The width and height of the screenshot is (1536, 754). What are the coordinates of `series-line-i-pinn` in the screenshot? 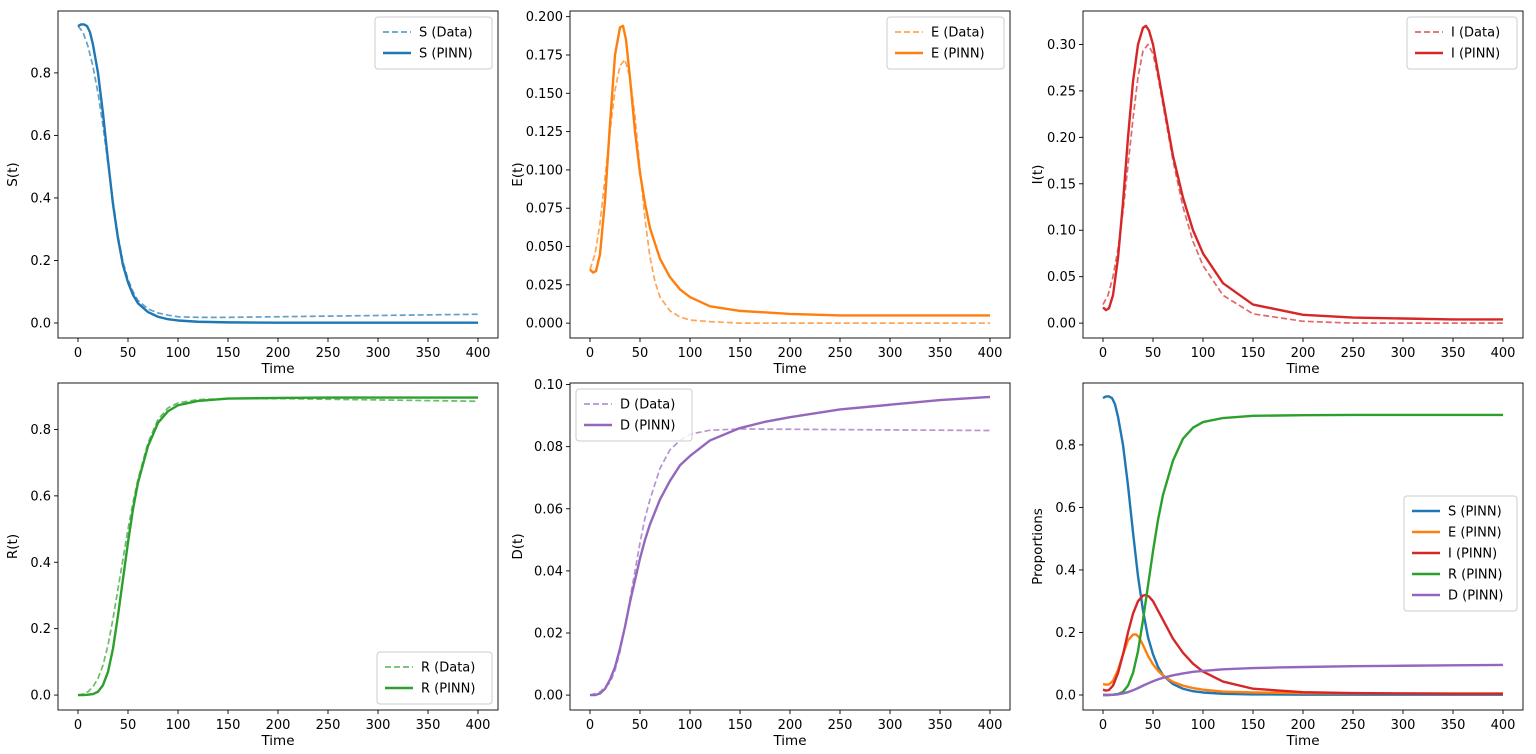 It's located at (1302, 644).